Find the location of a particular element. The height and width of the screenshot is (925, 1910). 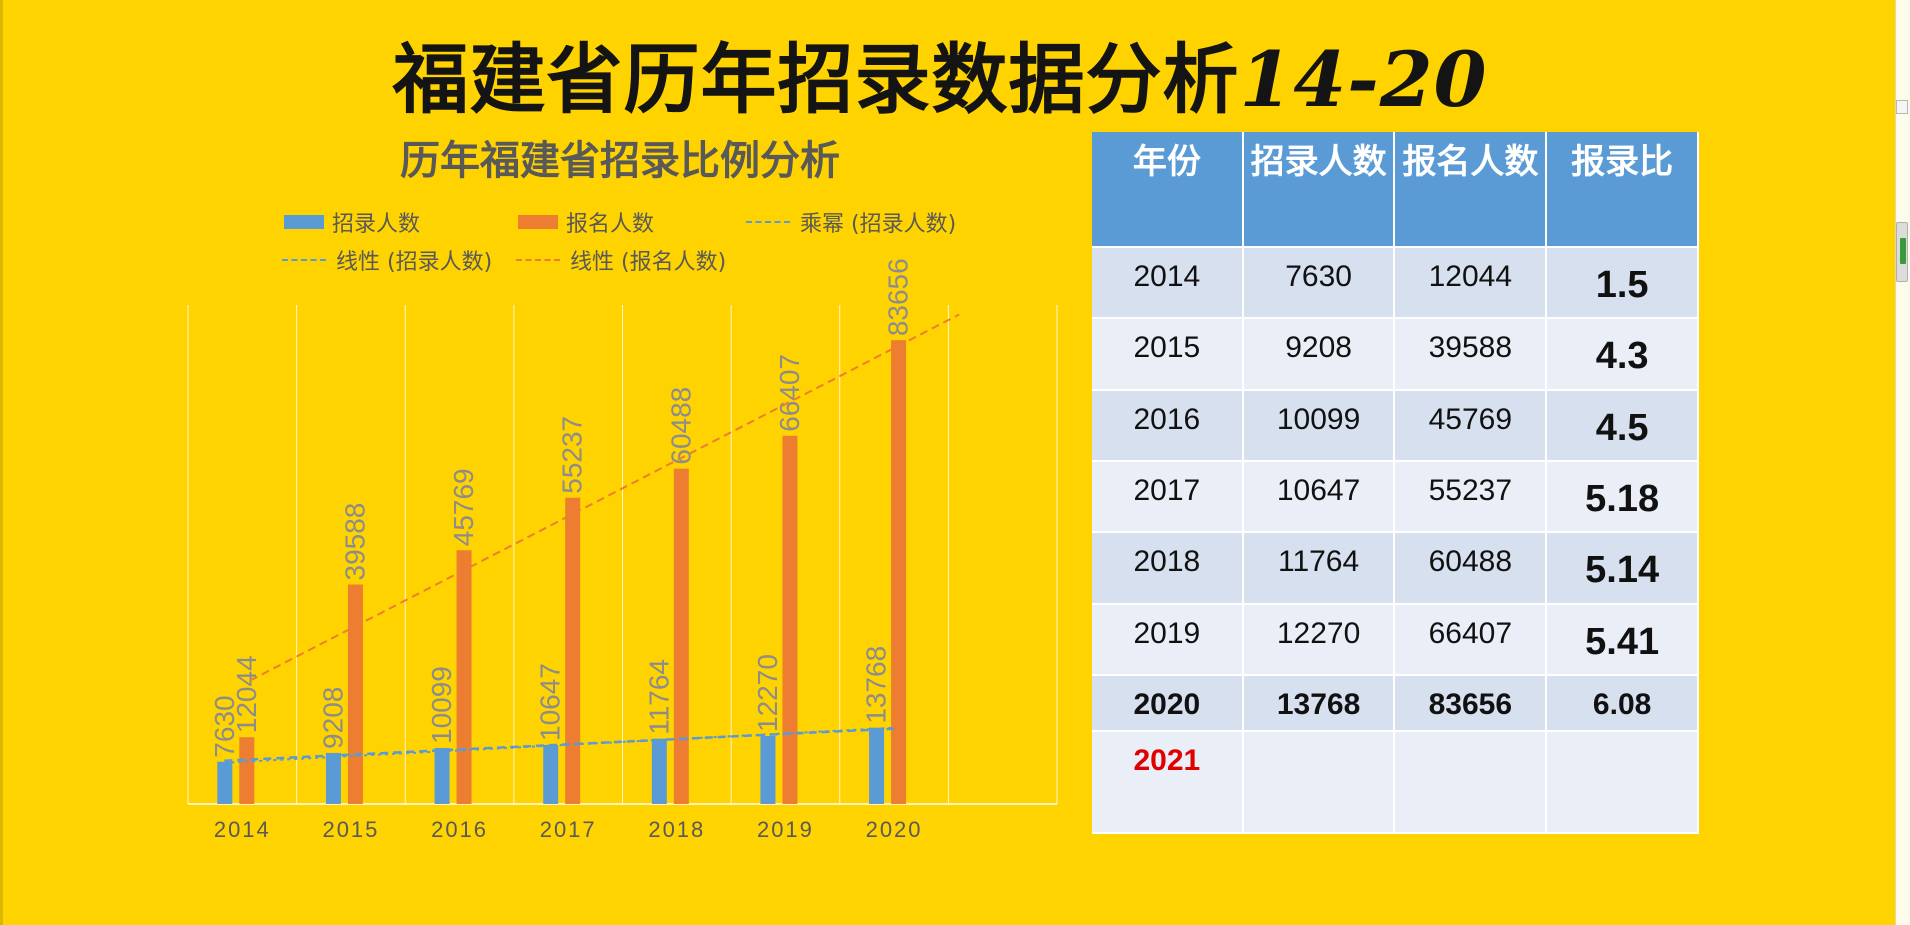

data-label-recruit: 7630 is located at coordinates (224, 726).